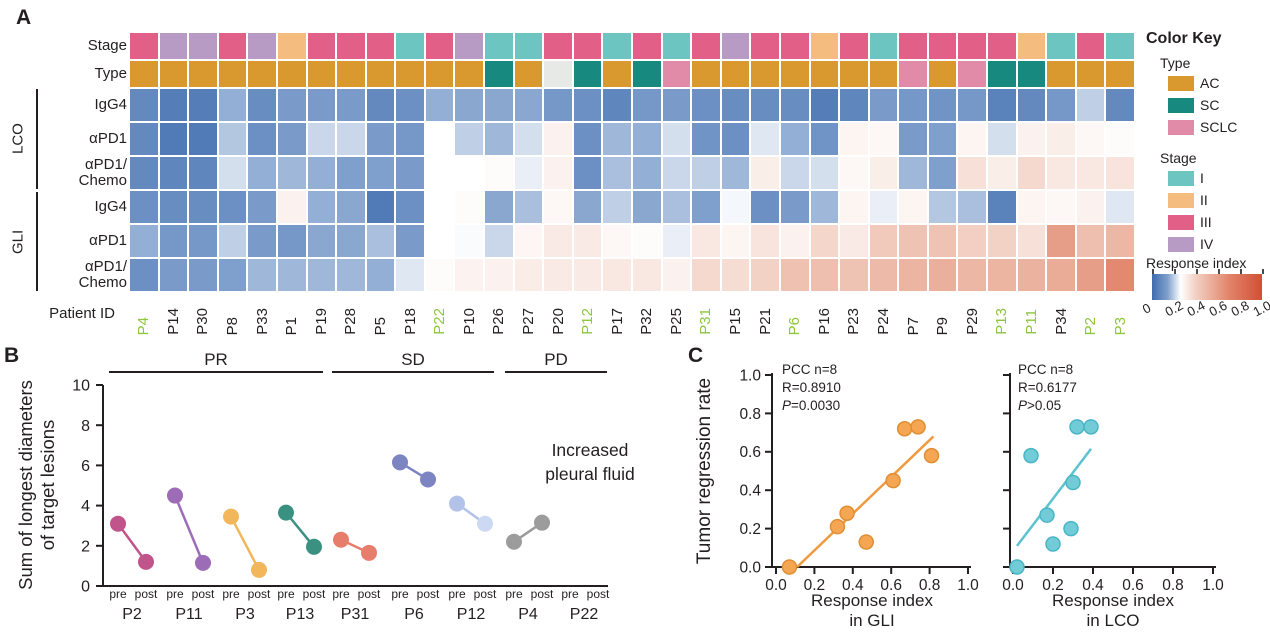  Describe the element at coordinates (174, 314) in the screenshot. I see `patient-id-cell: P14` at that location.